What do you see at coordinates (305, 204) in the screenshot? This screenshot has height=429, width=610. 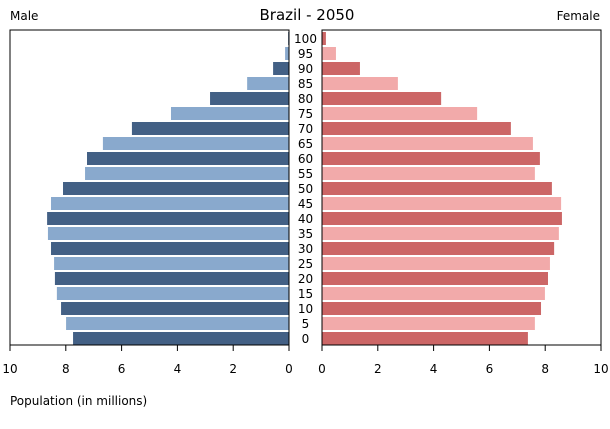 I see `age-label-45: 45` at bounding box center [305, 204].